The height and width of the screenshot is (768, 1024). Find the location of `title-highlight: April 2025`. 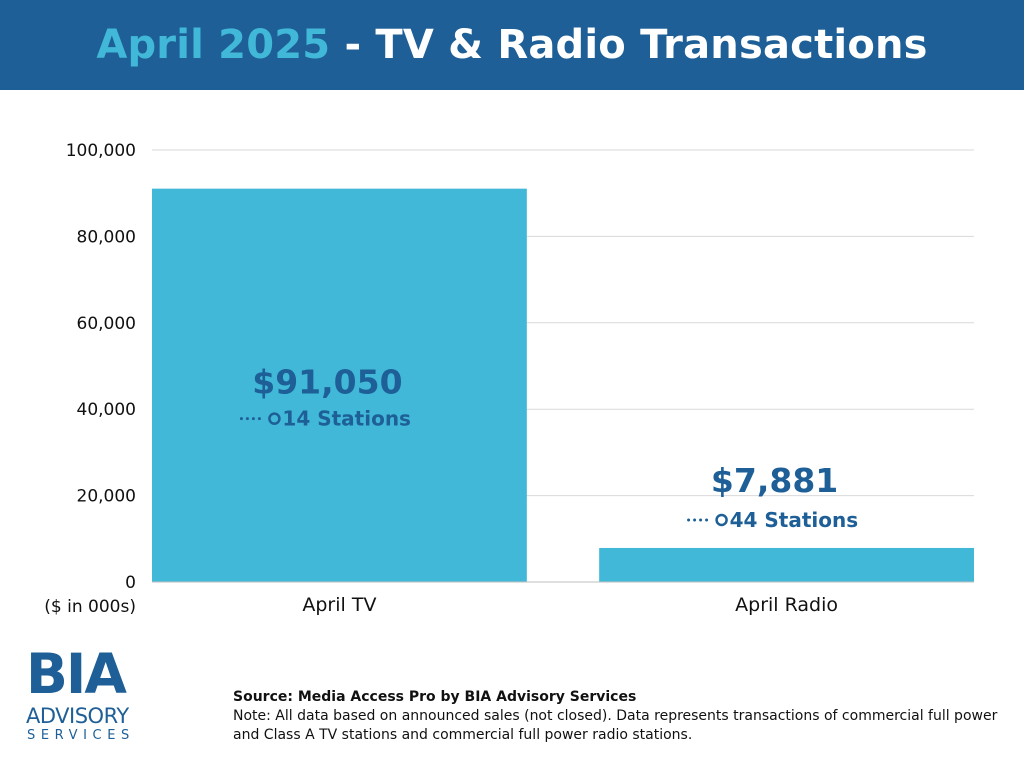

title-highlight: April 2025 is located at coordinates (213, 45).